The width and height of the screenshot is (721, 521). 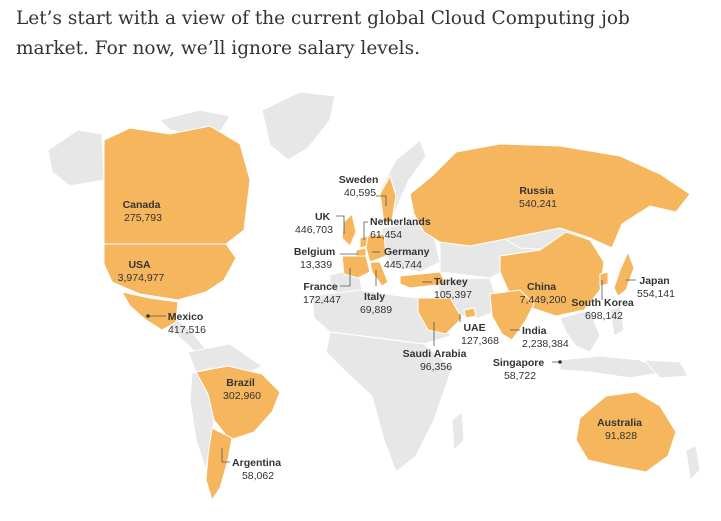 What do you see at coordinates (143, 218) in the screenshot?
I see `label-canada-value: 275,793` at bounding box center [143, 218].